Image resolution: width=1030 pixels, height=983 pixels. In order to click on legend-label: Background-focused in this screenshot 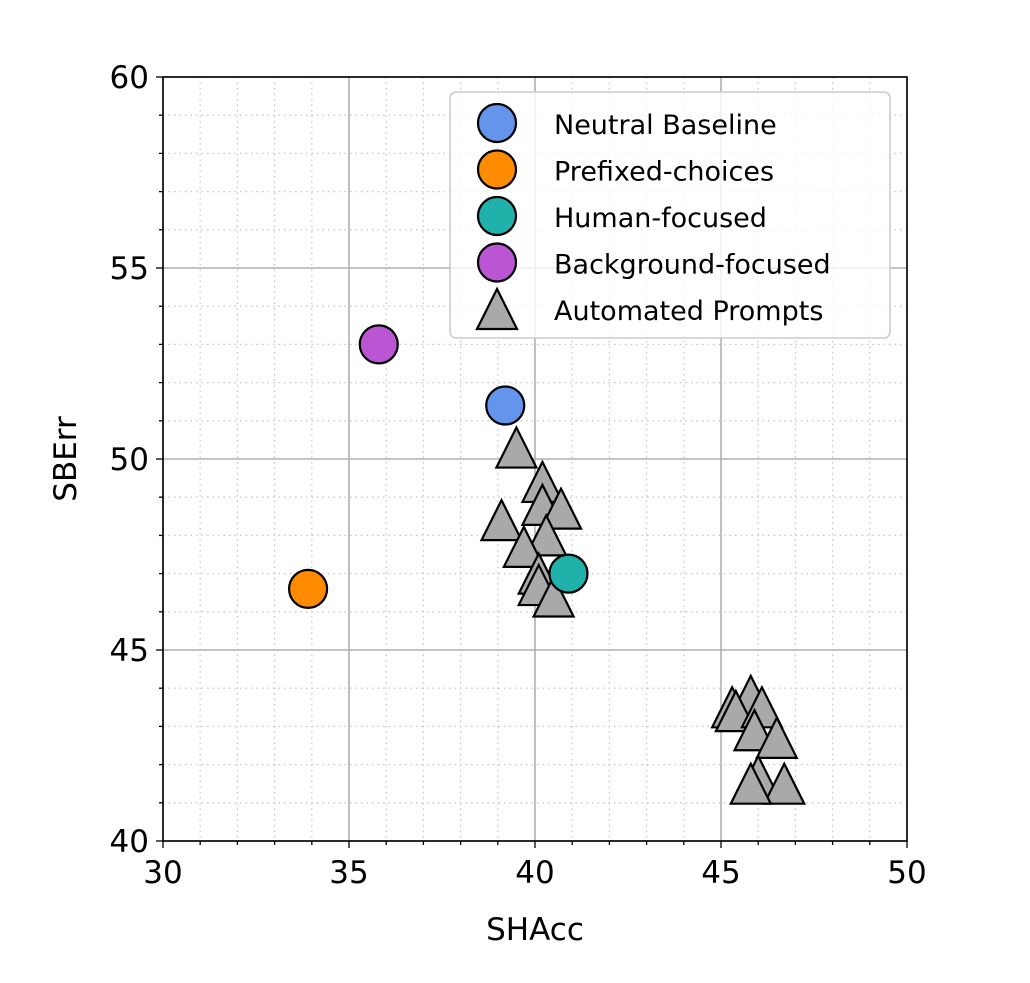, I will do `click(692, 265)`.